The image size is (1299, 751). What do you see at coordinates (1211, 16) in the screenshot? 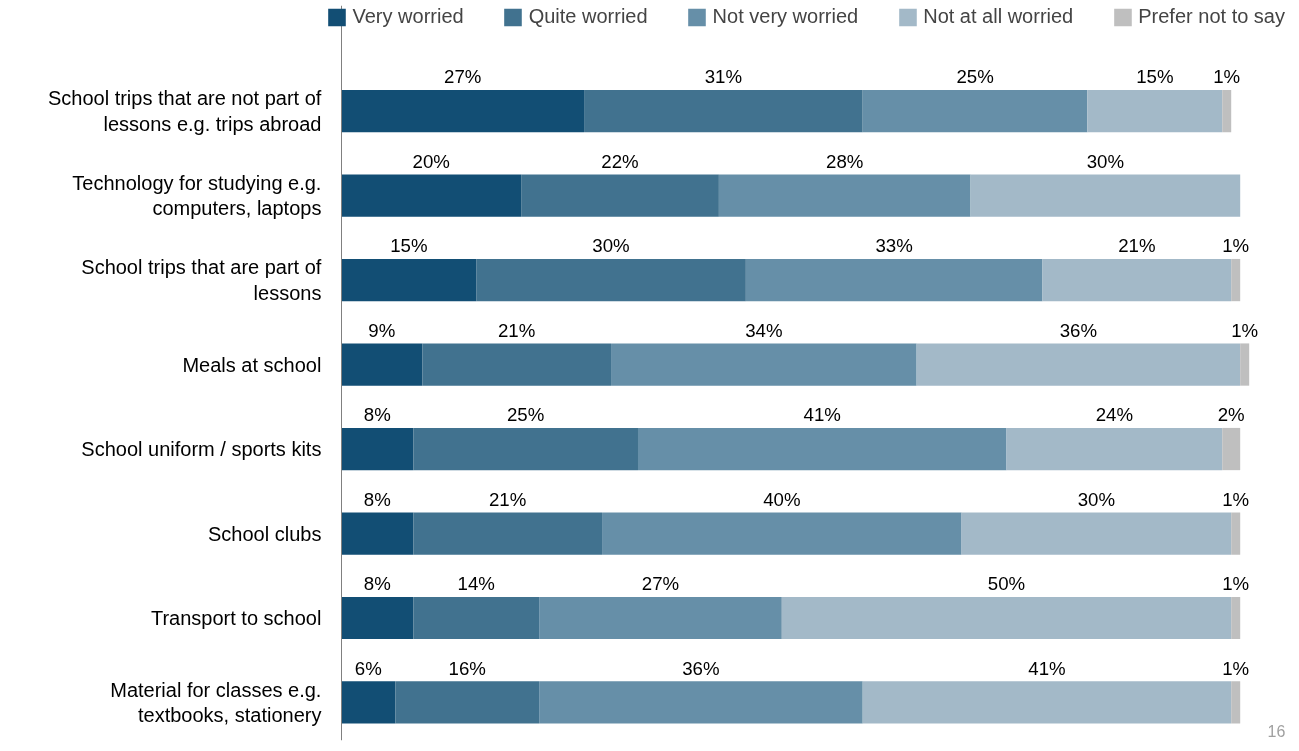
I see `legend-label: Prefer not to say` at bounding box center [1211, 16].